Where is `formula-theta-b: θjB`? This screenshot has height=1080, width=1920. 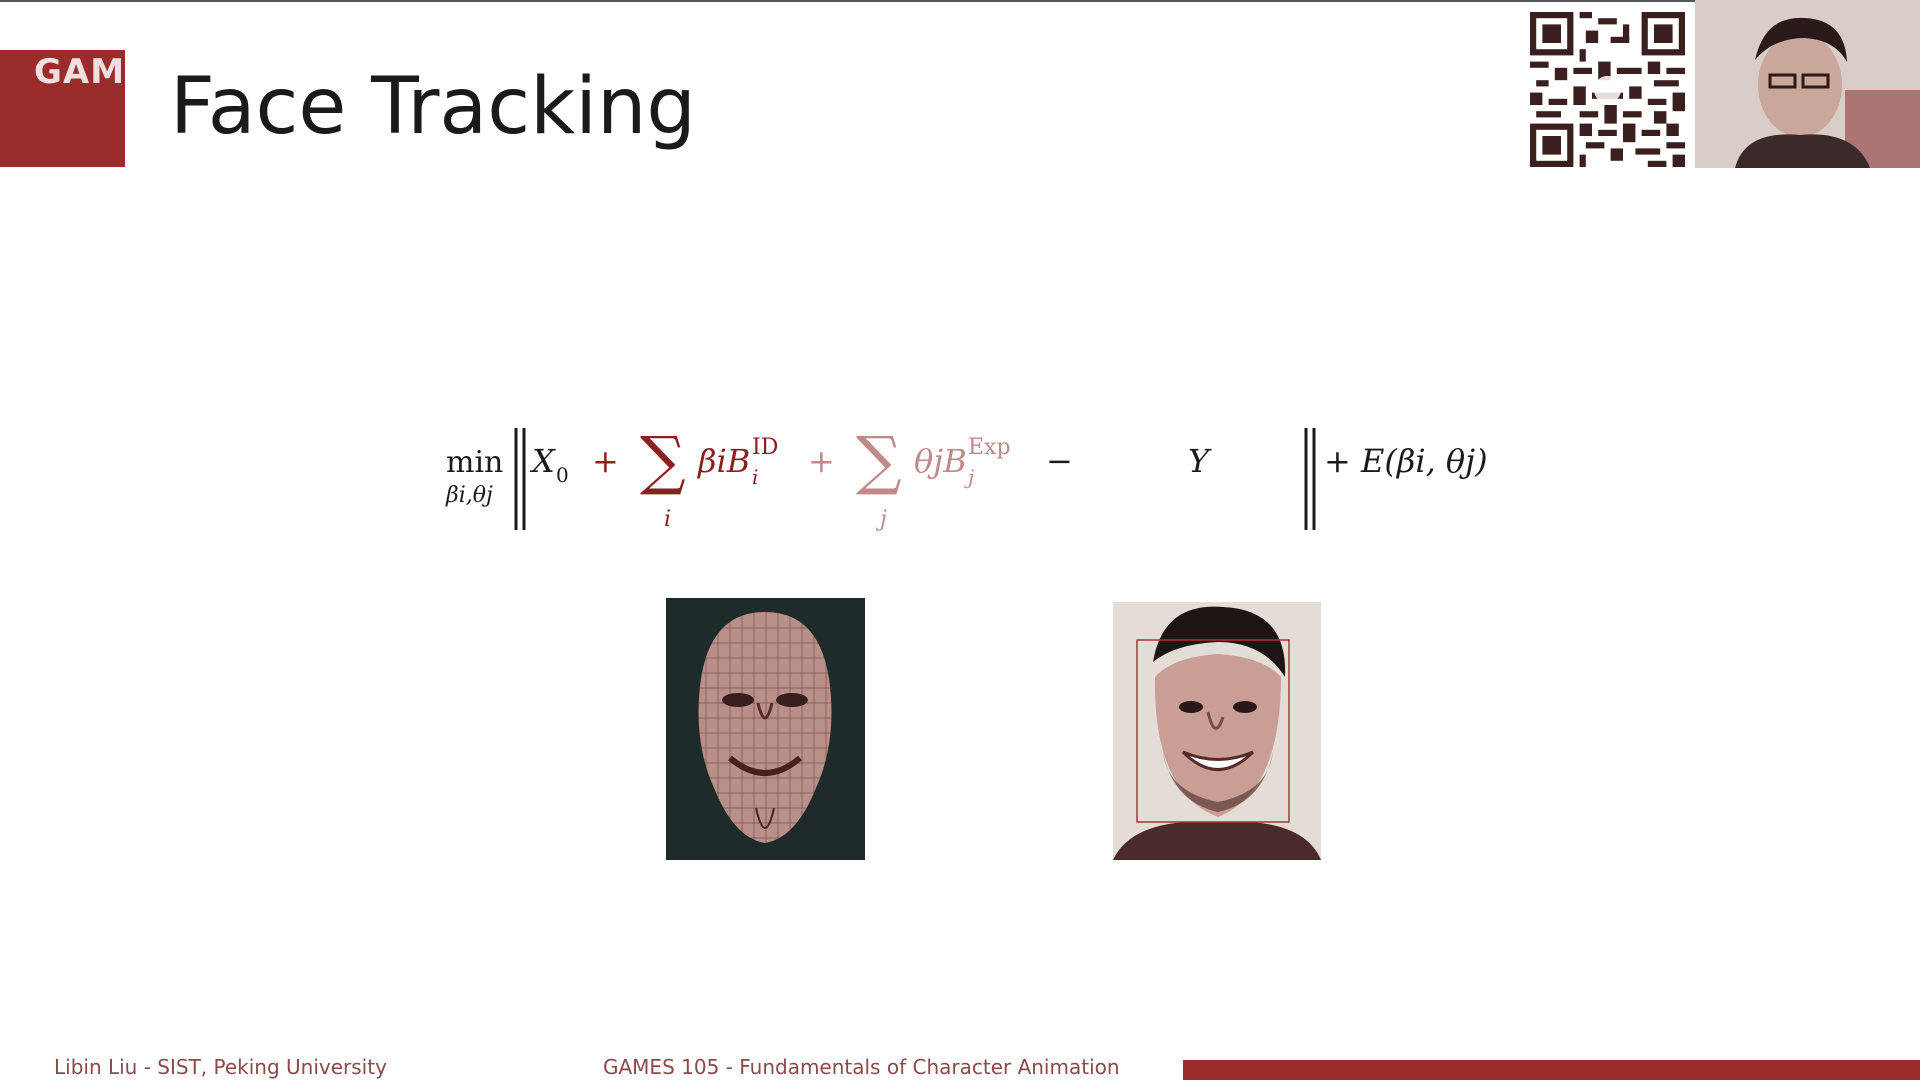
formula-theta-b: θjB is located at coordinates (940, 461).